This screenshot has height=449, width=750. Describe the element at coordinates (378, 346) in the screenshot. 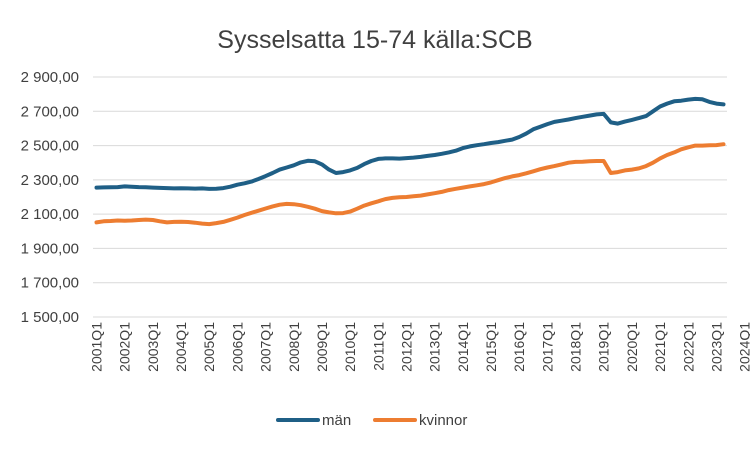

I see `x-tick-label: 2011Q1` at that location.